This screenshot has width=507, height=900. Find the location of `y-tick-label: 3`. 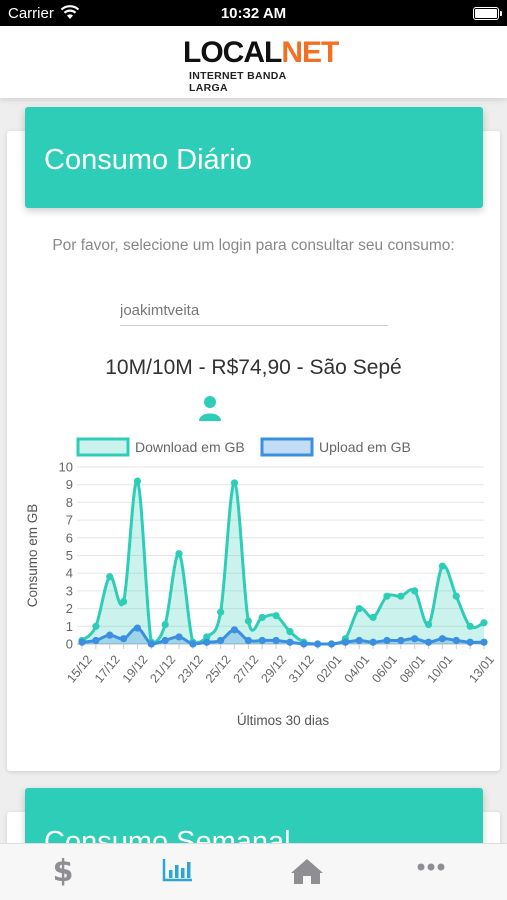

y-tick-label: 3 is located at coordinates (69, 590).